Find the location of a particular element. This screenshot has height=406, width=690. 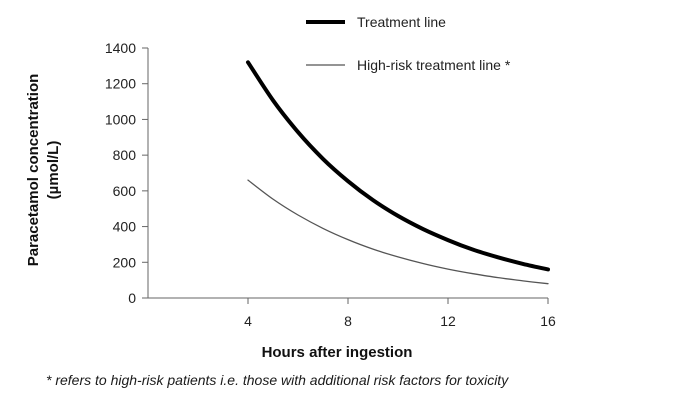

legend: Treatment line High-risk treatment line * is located at coordinates (408, 43).